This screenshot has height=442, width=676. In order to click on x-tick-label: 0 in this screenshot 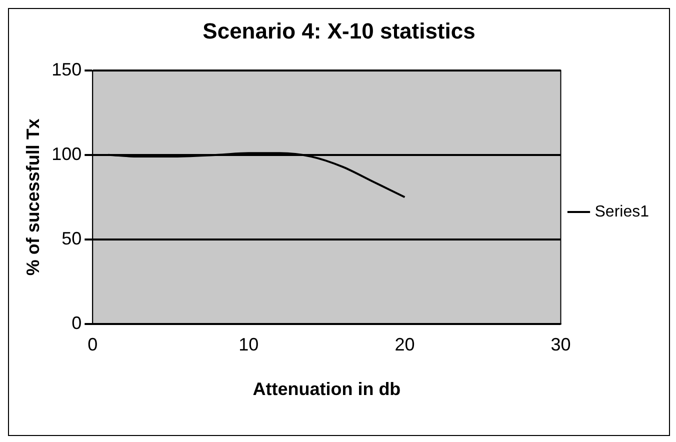, I will do `click(93, 344)`.